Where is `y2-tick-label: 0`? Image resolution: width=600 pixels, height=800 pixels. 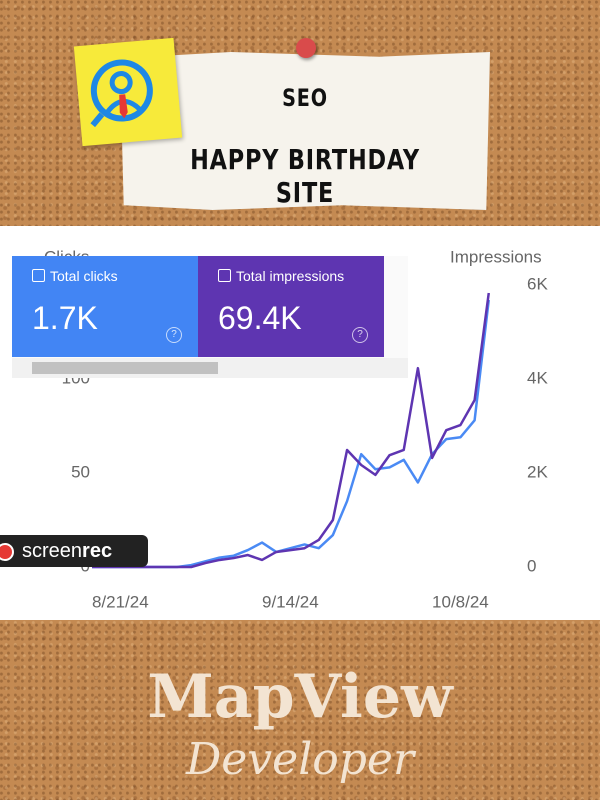 y2-tick-label: 0 is located at coordinates (531, 565).